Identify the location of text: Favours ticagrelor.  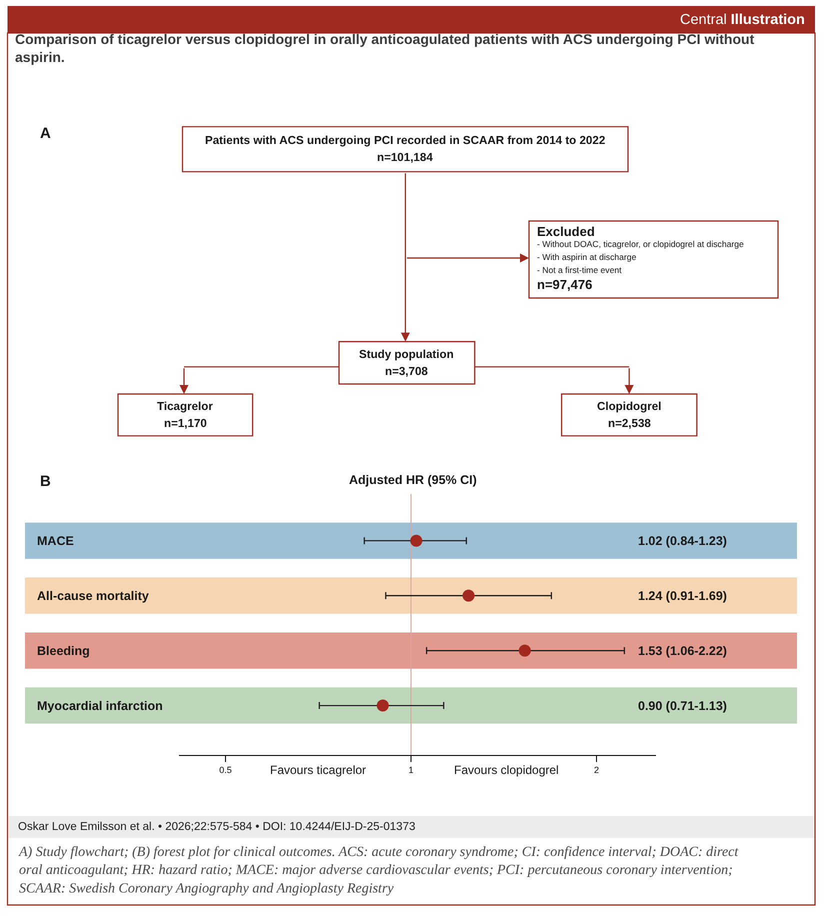
(318, 770).